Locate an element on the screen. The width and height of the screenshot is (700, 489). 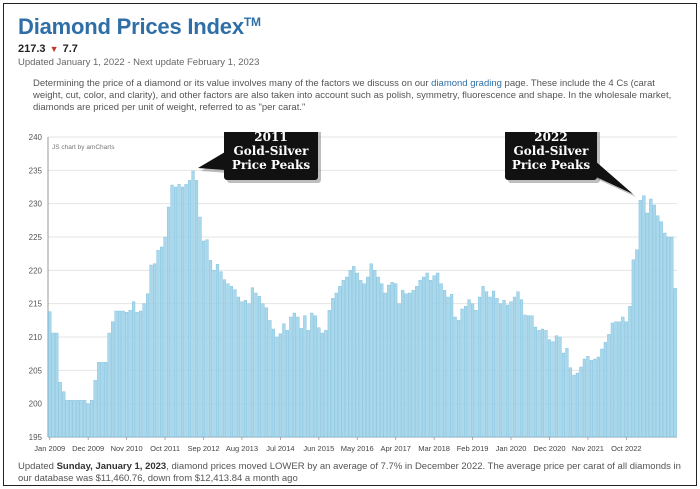
y-tick-label: 200 is located at coordinates (36, 404).